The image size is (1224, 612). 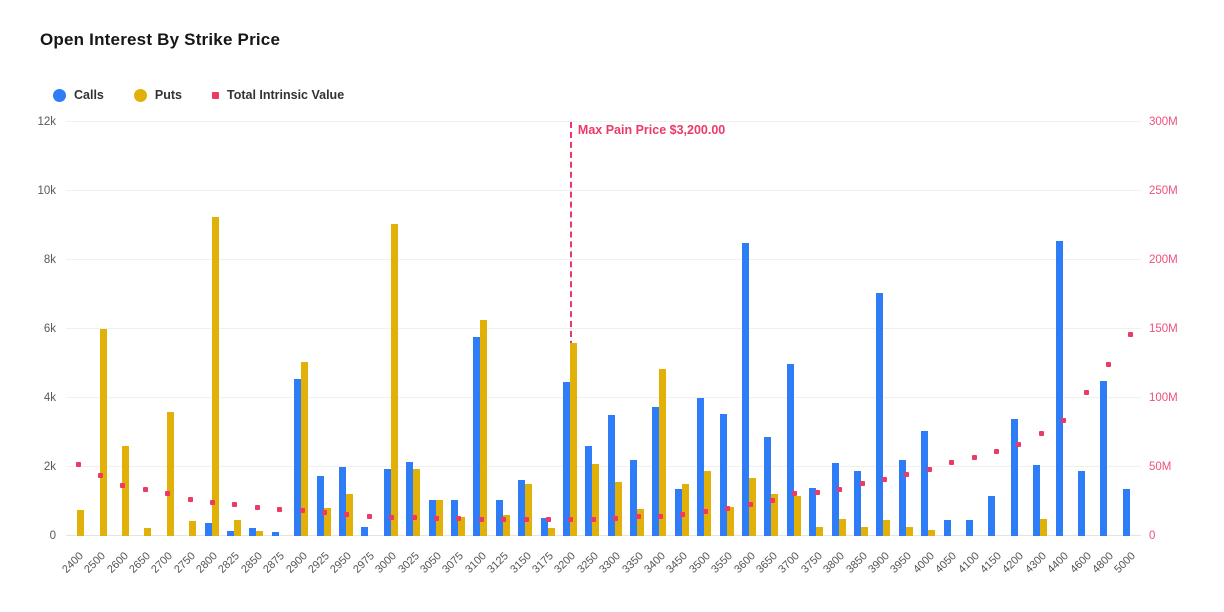 I want to click on legend-item-total-intrinsic-value: Total Intrinsic Value, so click(x=277, y=95).